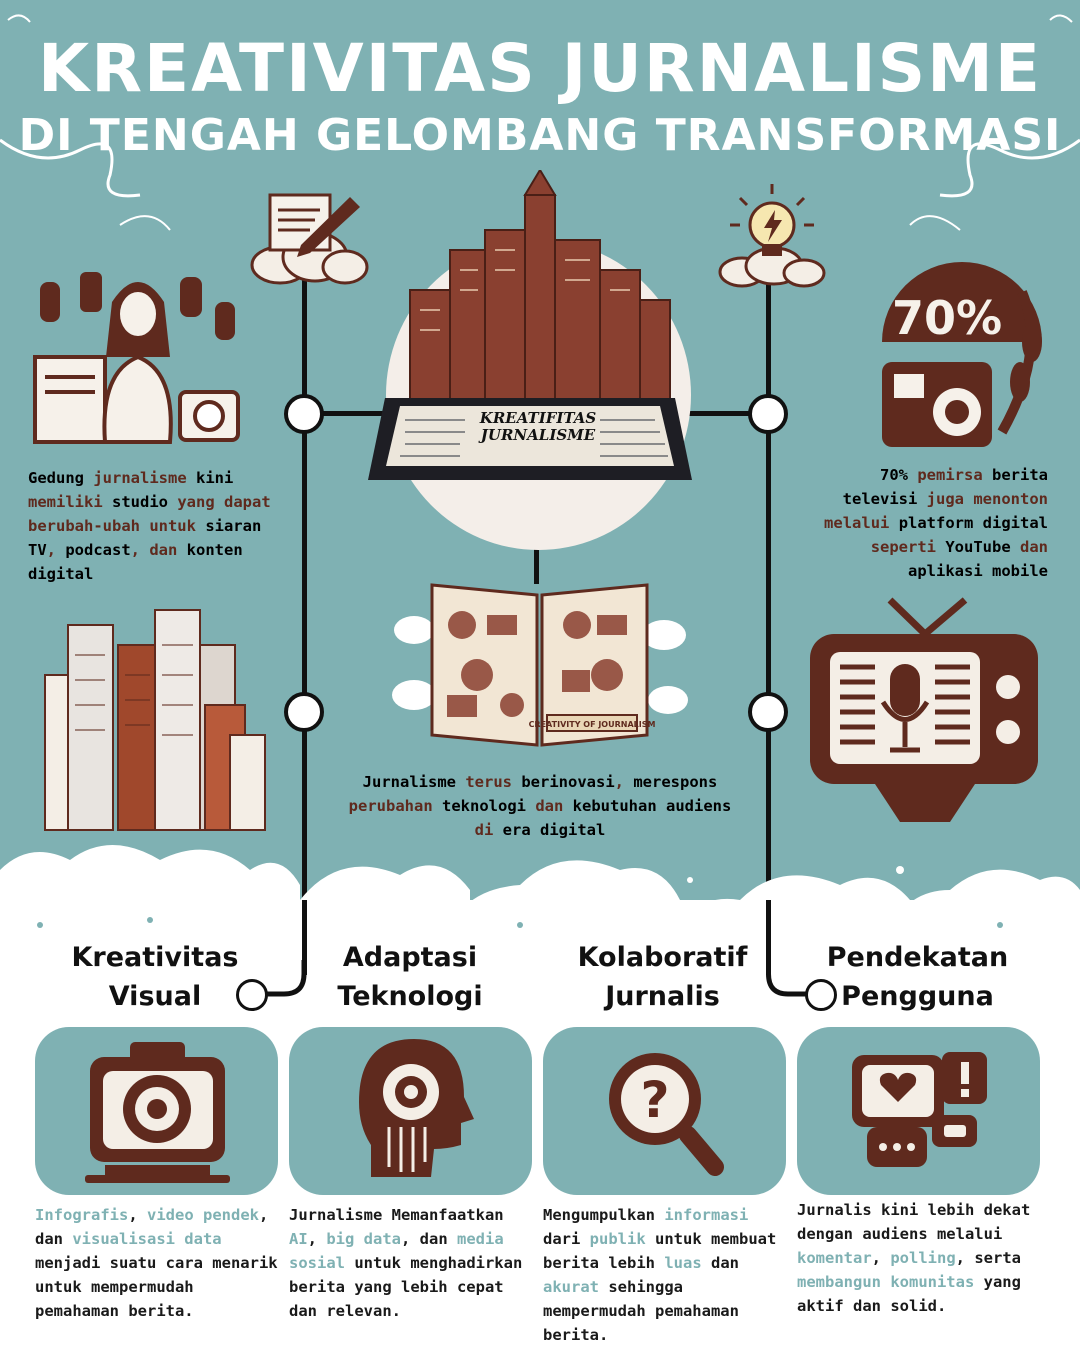 This screenshot has width=1080, height=1350. What do you see at coordinates (82, 1215) in the screenshot?
I see `text-segment: Infografis` at bounding box center [82, 1215].